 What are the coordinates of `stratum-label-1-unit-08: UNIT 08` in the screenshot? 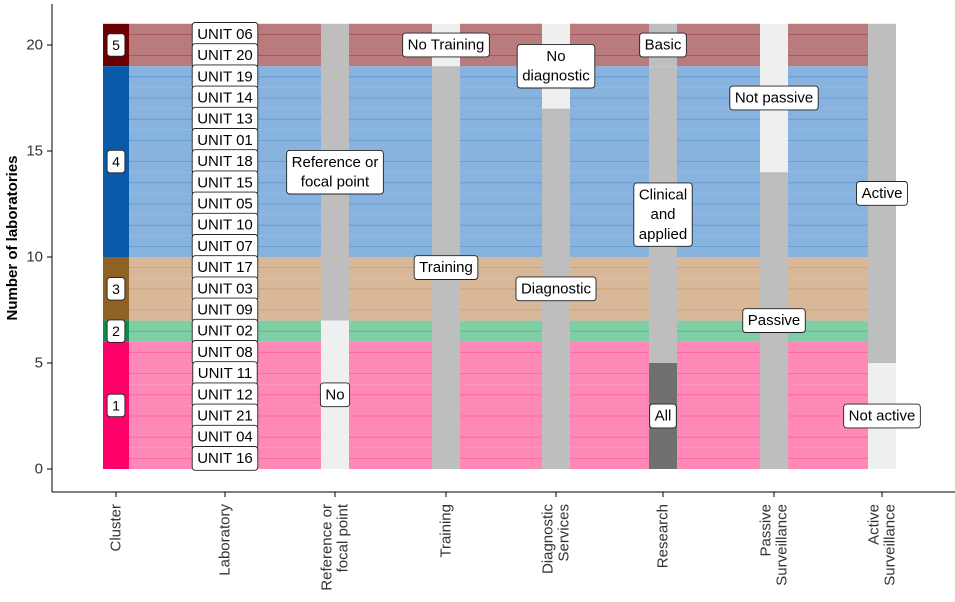 It's located at (225, 352).